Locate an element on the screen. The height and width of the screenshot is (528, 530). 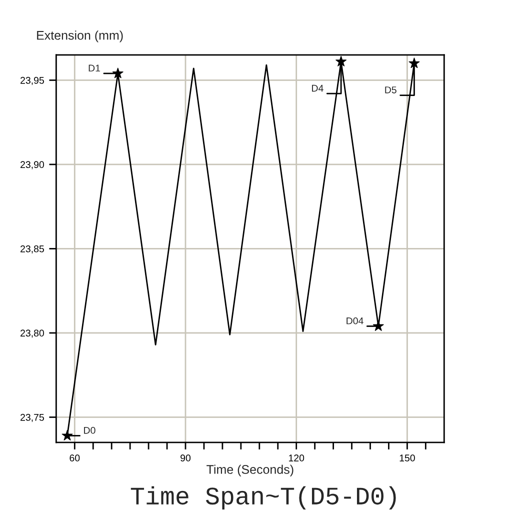
annotation: D0 is located at coordinates (90, 430).